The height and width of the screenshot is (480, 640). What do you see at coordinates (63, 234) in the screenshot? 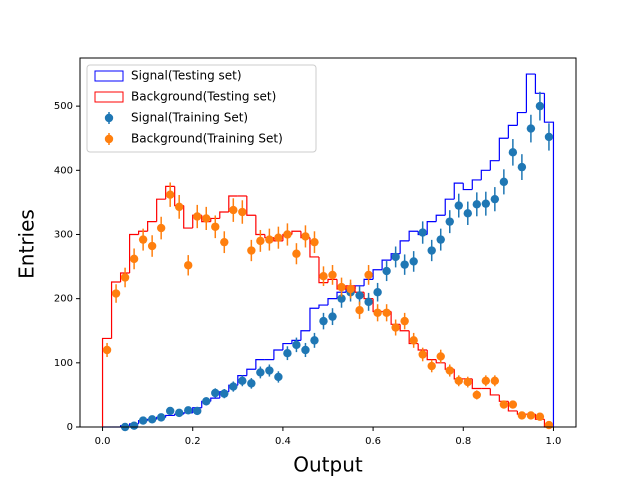
I see `y-tick-label: 300` at bounding box center [63, 234].